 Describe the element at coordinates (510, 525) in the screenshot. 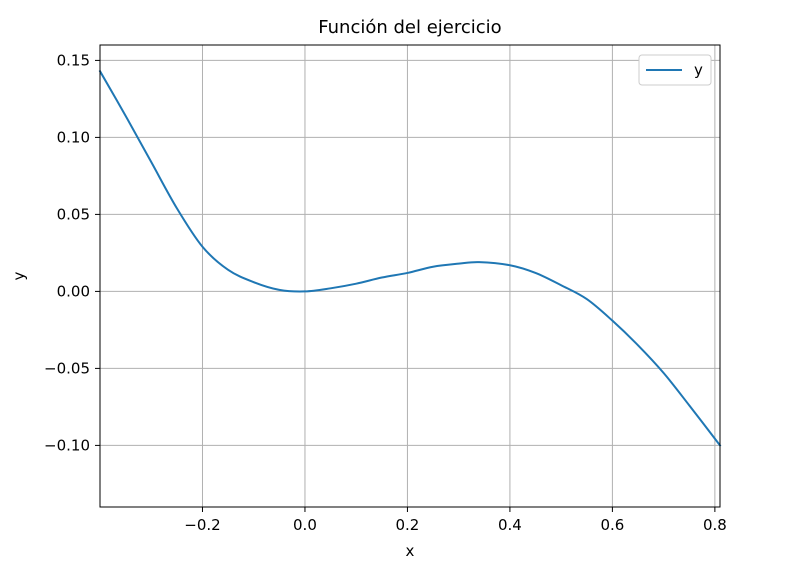

I see `x-tick-label: 0.4` at that location.